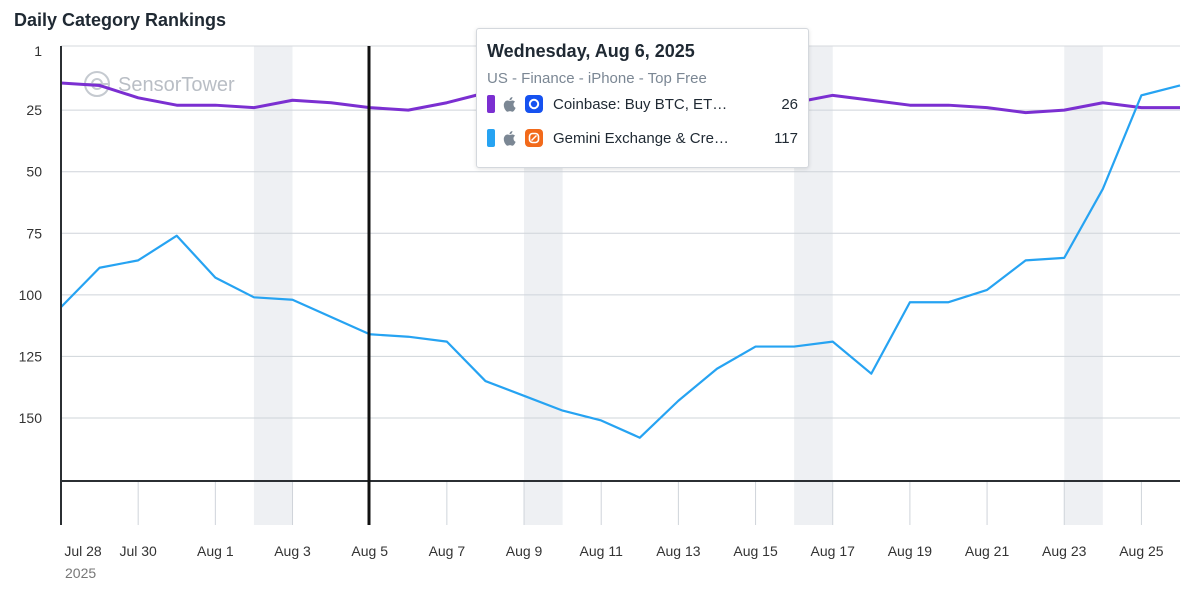 The image size is (1200, 591). What do you see at coordinates (215, 551) in the screenshot?
I see `x-tick-label: Aug 1` at bounding box center [215, 551].